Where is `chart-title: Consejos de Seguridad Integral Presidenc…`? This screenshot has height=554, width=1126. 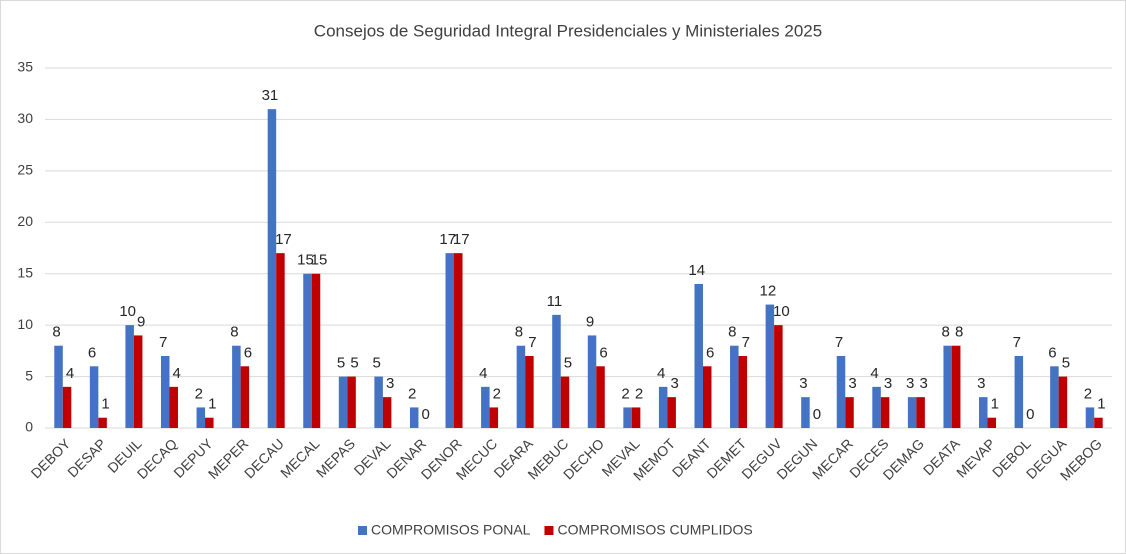 chart-title: Consejos de Seguridad Integral Presidenc… is located at coordinates (568, 30).